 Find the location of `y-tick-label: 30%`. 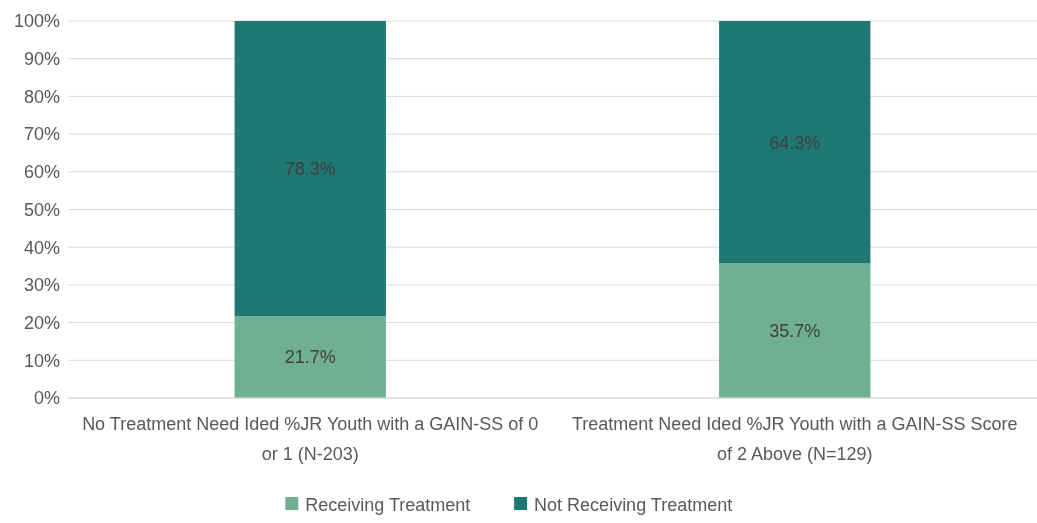

y-tick-label: 30% is located at coordinates (41, 285).